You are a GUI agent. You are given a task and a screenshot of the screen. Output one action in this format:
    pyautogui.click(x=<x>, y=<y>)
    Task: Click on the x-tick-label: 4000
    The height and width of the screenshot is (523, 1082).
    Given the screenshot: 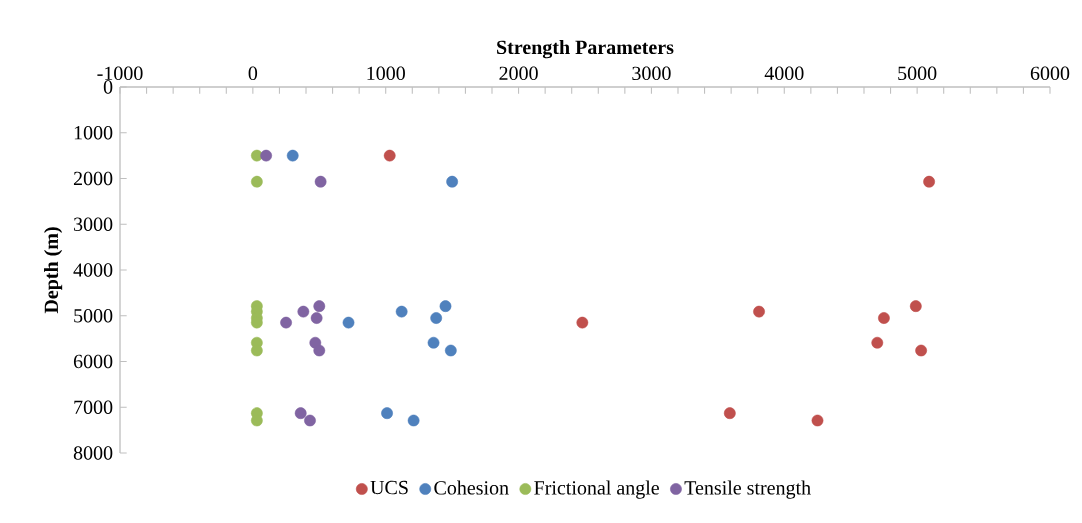 What is the action you would take?
    pyautogui.click(x=784, y=73)
    